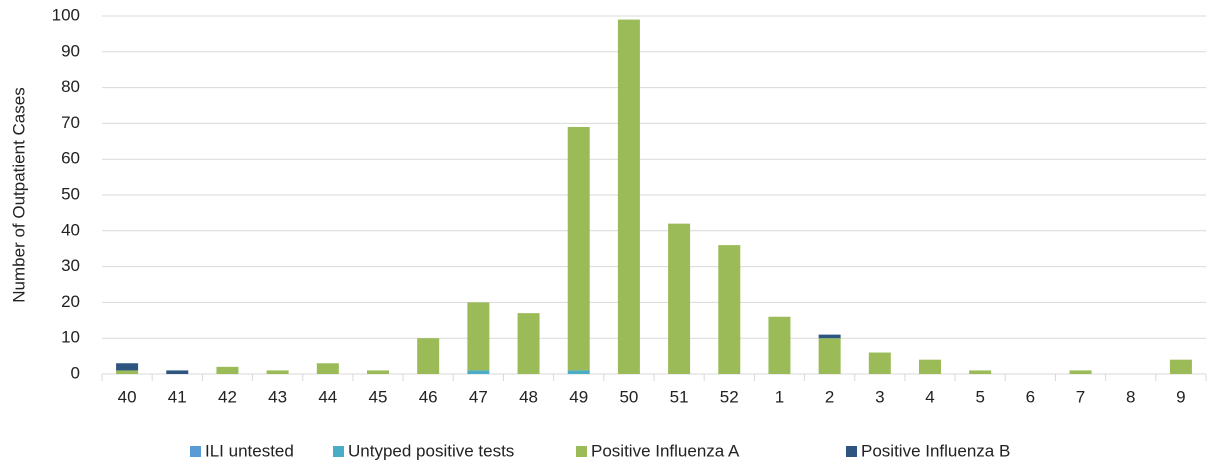 The height and width of the screenshot is (473, 1230). What do you see at coordinates (929, 396) in the screenshot?
I see `x-tick-label: 4` at bounding box center [929, 396].